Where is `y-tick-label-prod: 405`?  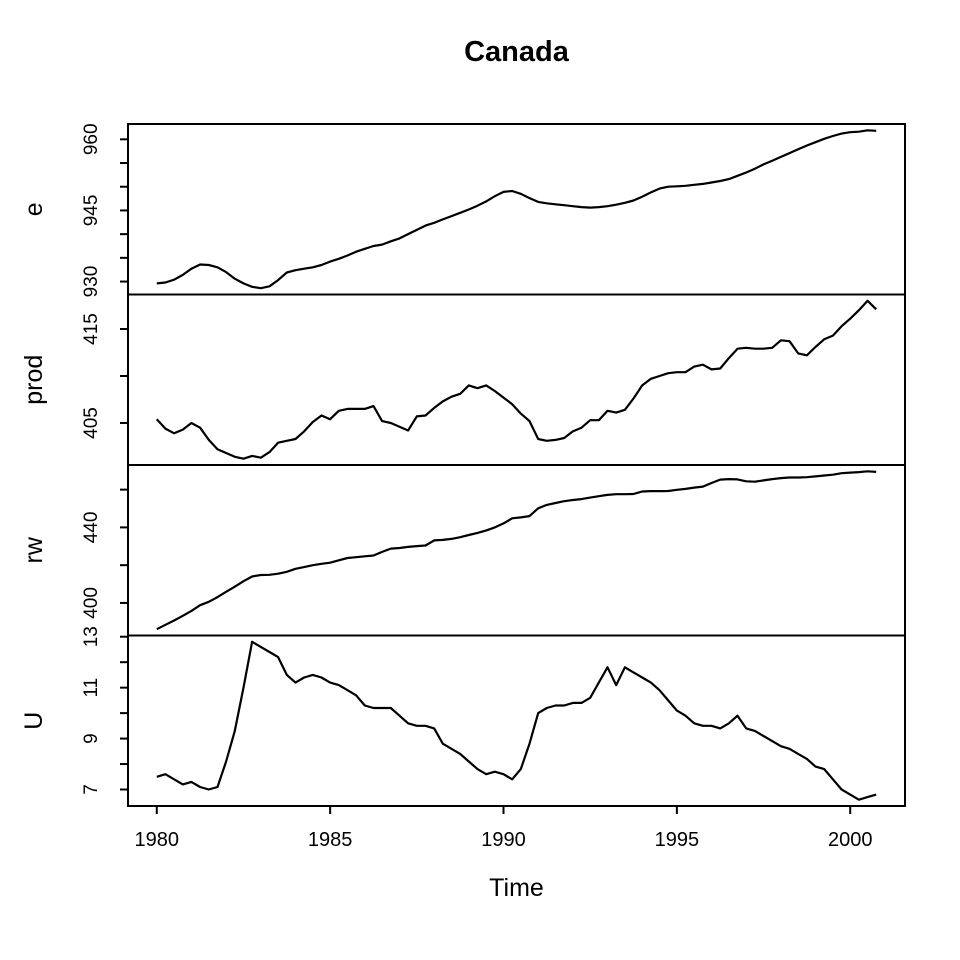 y-tick-label-prod: 405 is located at coordinates (91, 423).